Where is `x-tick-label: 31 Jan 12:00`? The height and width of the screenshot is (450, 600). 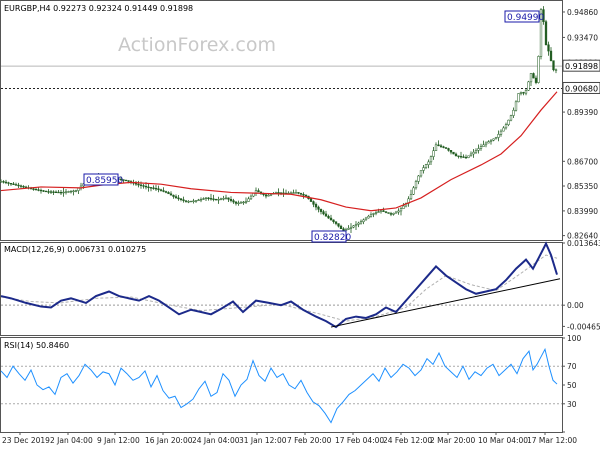 x-tick-label: 31 Jan 12:00 is located at coordinates (263, 440).